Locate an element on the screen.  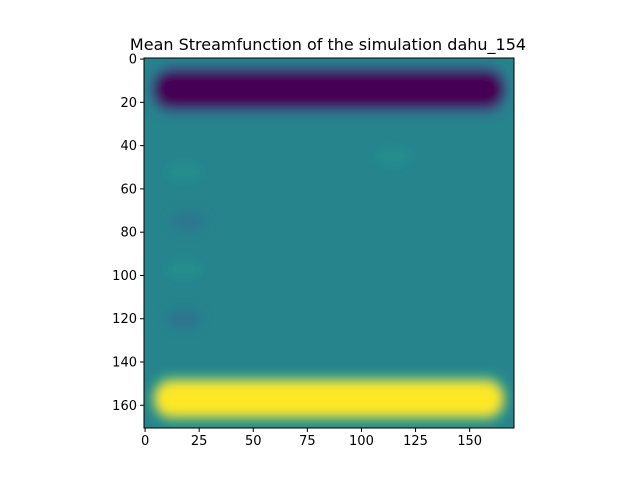
x-tick-label: 100 is located at coordinates (361, 441).